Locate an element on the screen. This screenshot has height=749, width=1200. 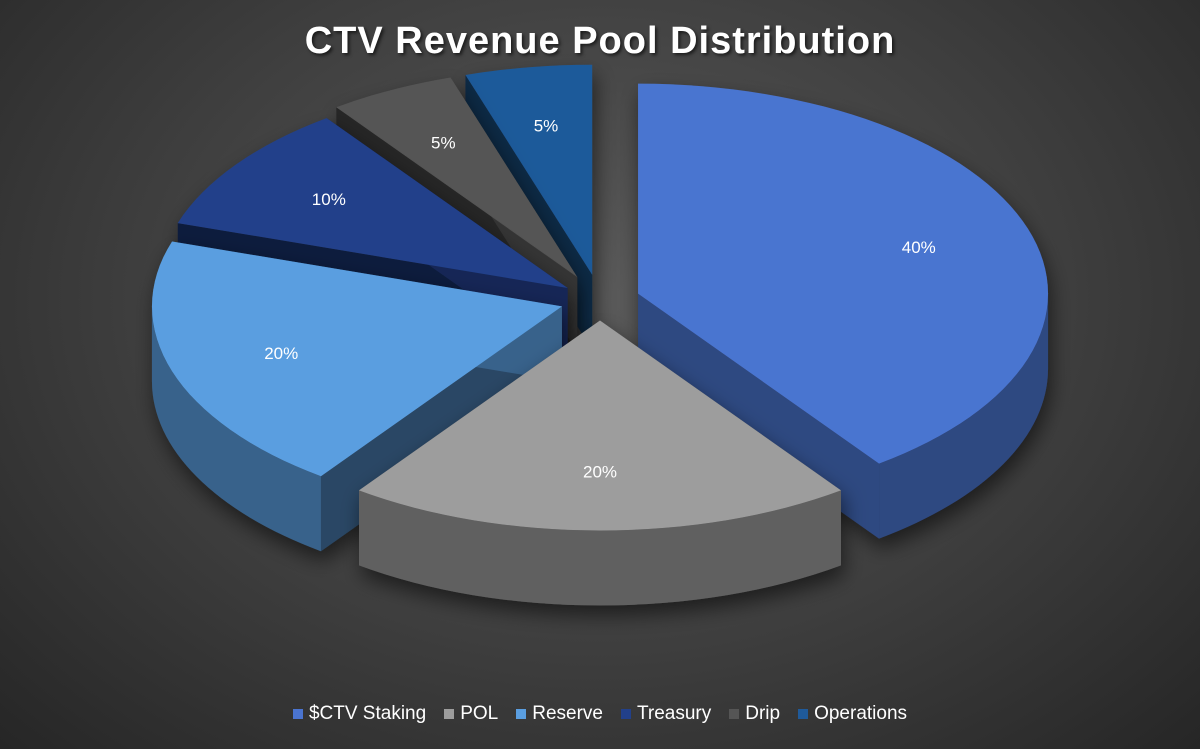
legend-label: POL is located at coordinates (479, 713).